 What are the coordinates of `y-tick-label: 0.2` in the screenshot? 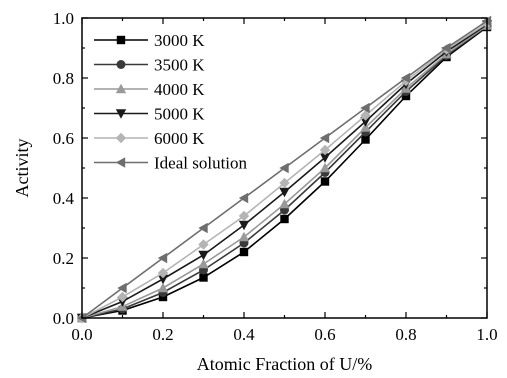 It's located at (63, 258).